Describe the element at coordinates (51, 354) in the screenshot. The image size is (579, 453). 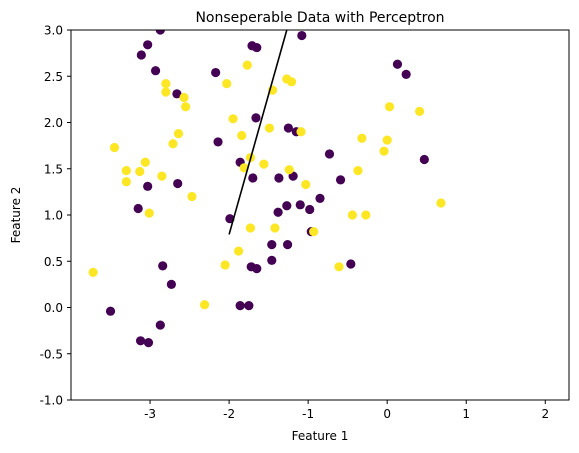
I see `y-tick-label: -0.5` at that location.